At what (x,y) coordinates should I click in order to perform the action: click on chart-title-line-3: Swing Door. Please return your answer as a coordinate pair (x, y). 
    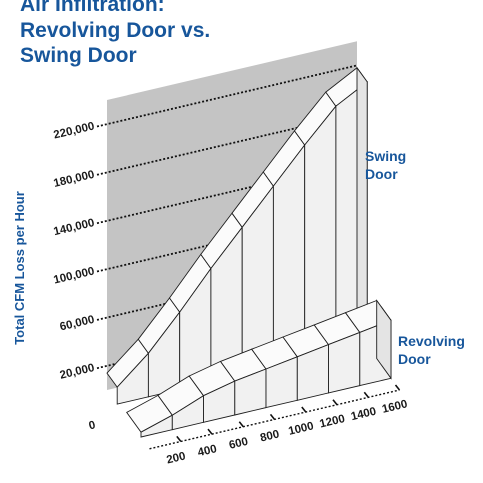
    Looking at the image, I should click on (78, 55).